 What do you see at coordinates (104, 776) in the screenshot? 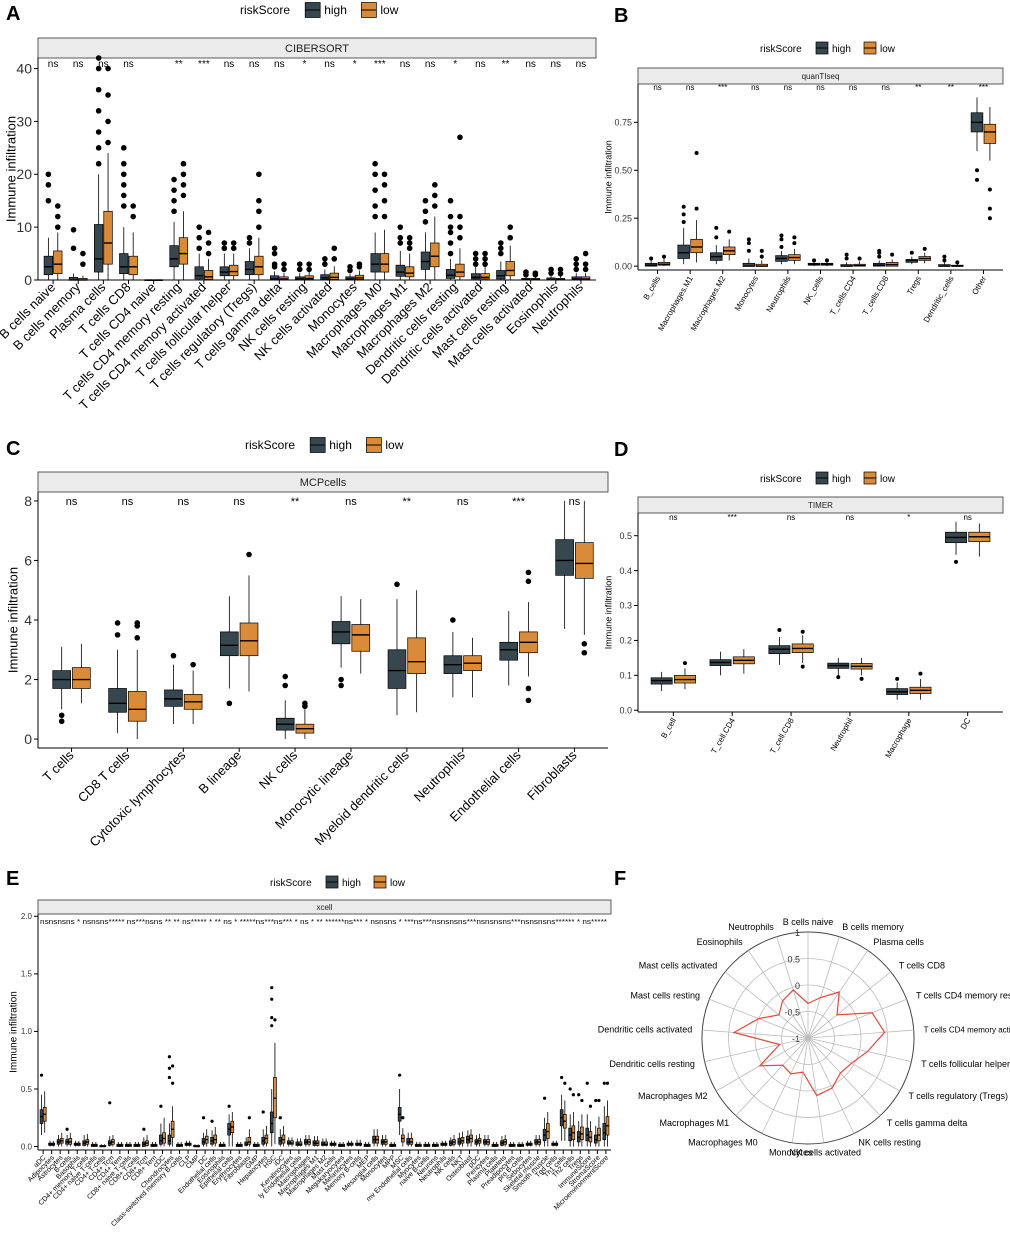
I see `x-tick-label: CD8 T cells` at bounding box center [104, 776].